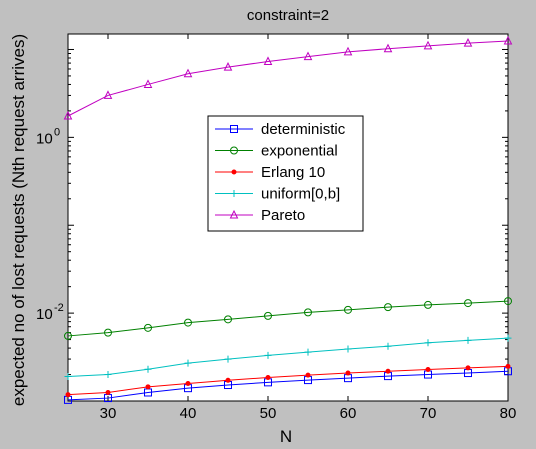 This screenshot has height=449, width=536. I want to click on legend-label: Erlang 10, so click(293, 172).